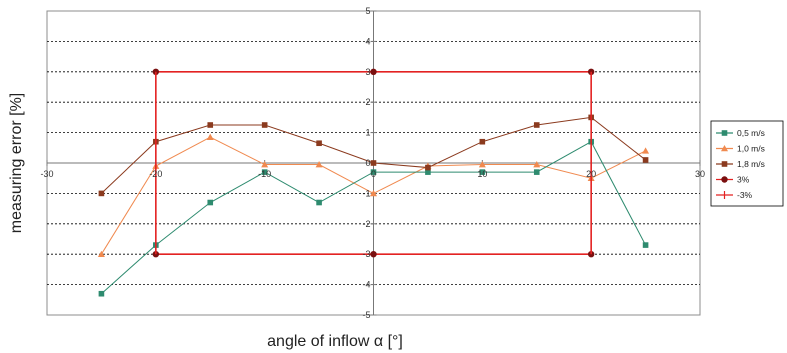 The width and height of the screenshot is (787, 353). I want to click on legend-item: 1,8 m/s, so click(740, 164).